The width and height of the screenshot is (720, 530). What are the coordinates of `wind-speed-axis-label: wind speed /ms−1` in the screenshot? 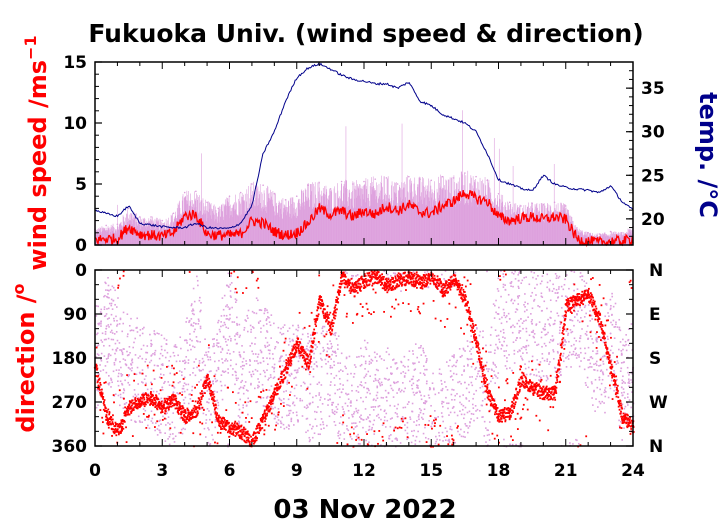 It's located at (36, 152).